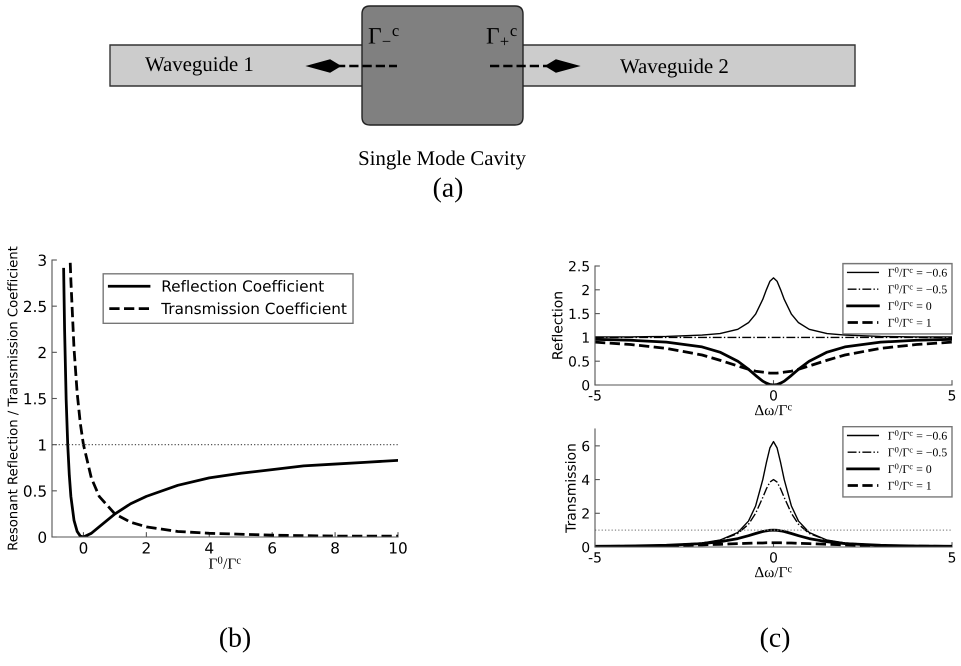  Describe the element at coordinates (448, 190) in the screenshot. I see `text: (a)` at that location.